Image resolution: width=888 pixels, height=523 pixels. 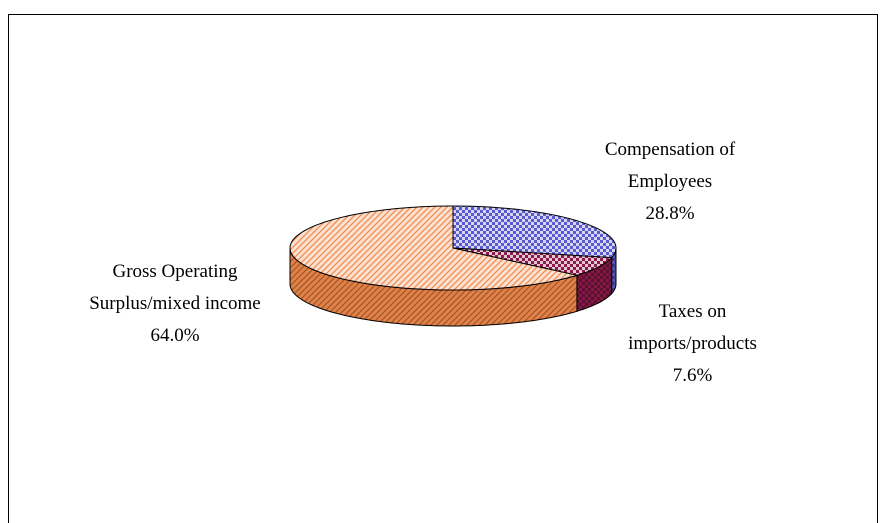 I want to click on slice-label: Taxes on imports/products 7.6%, so click(x=692, y=344).